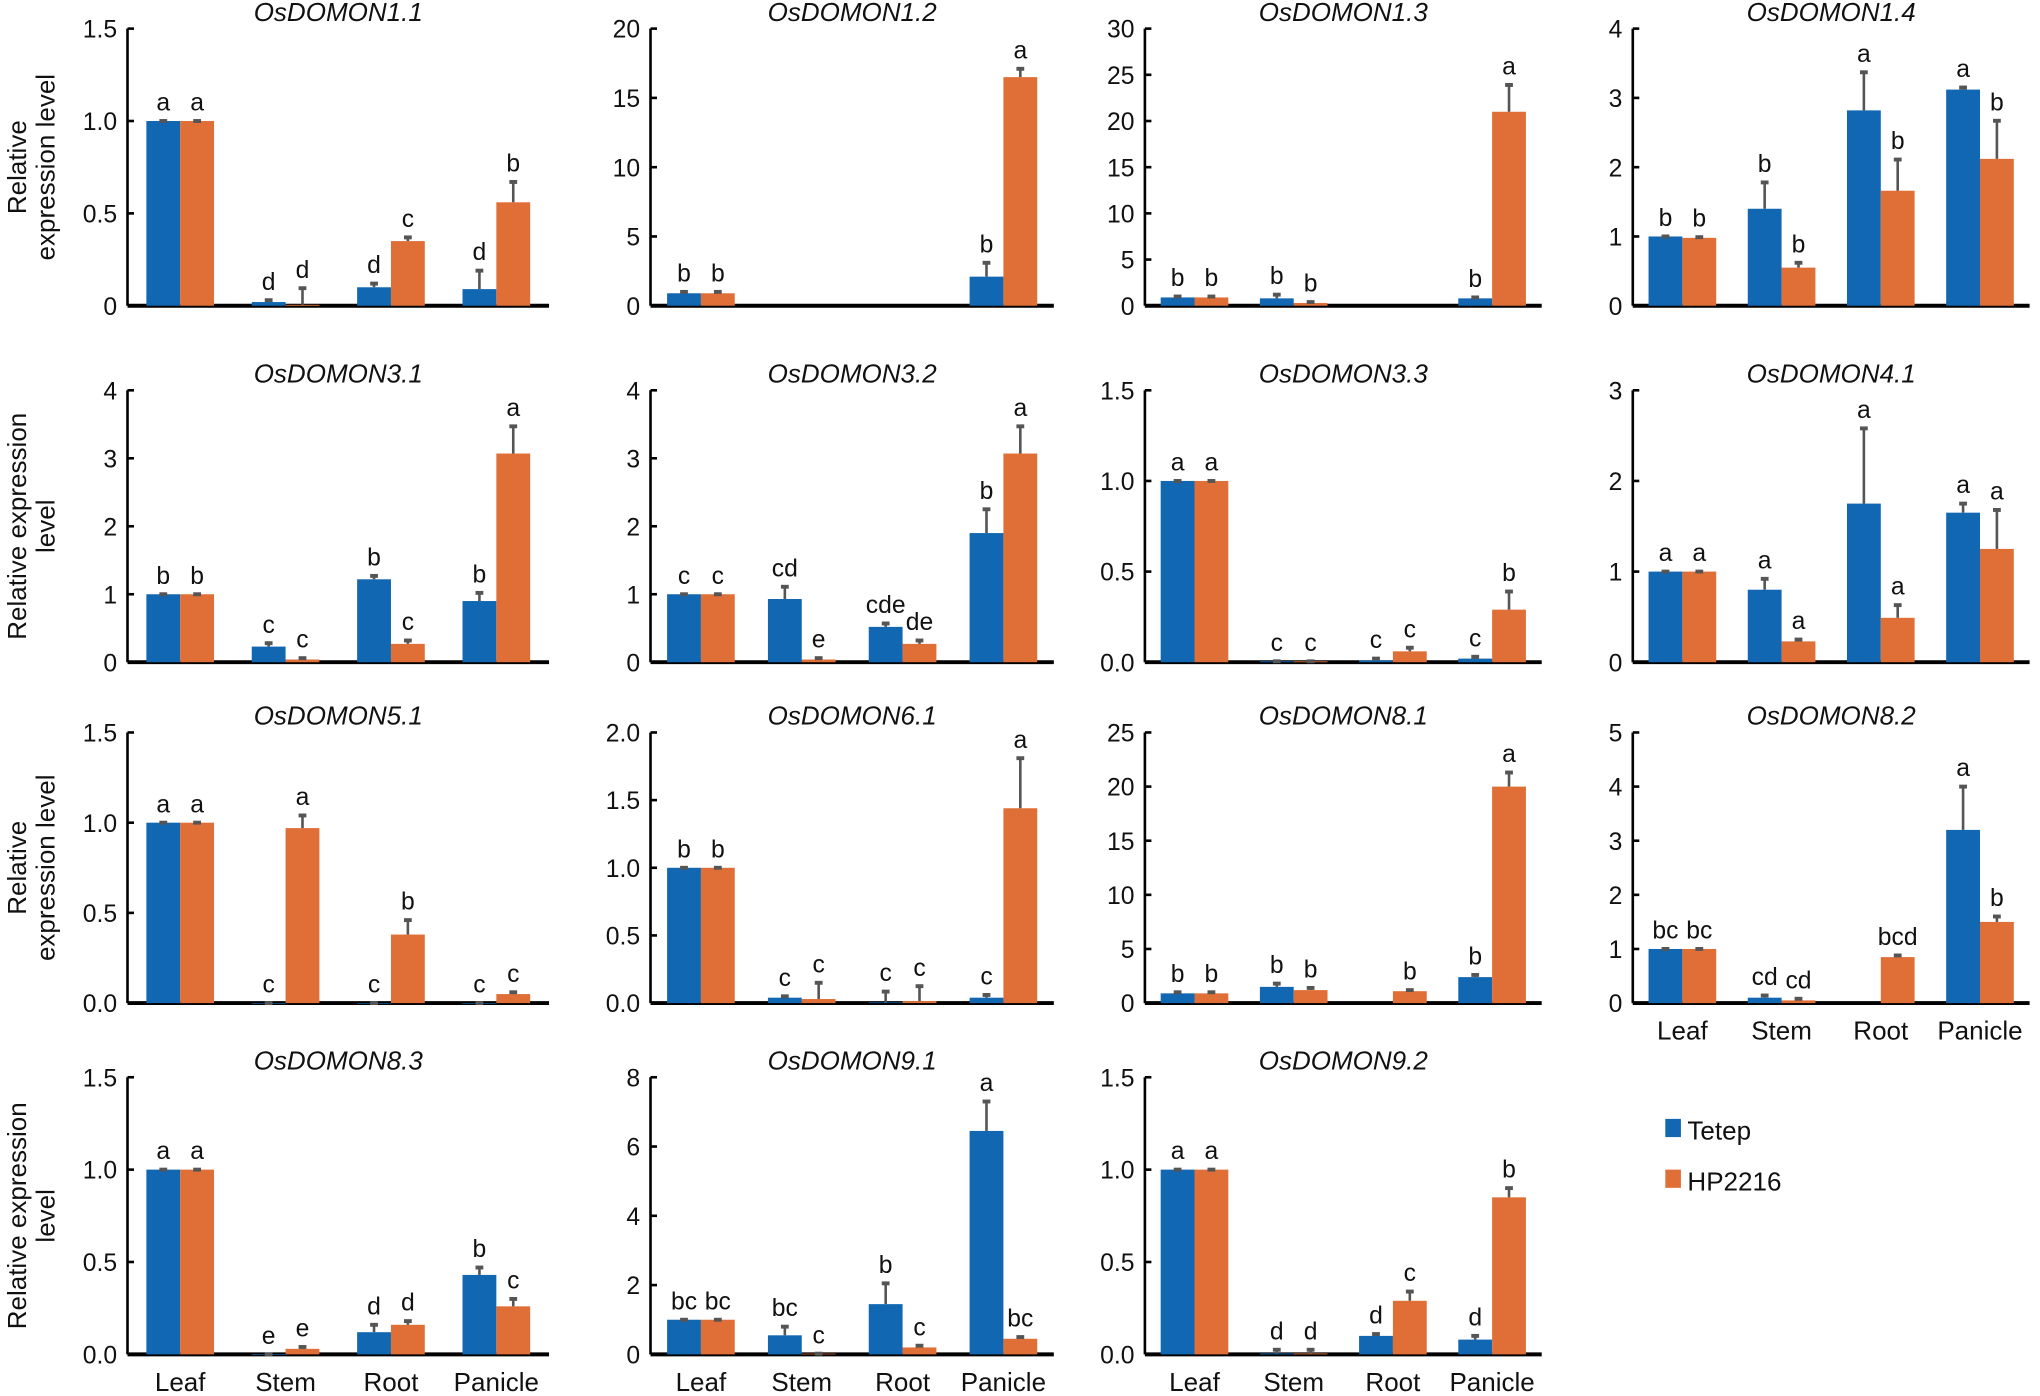  Describe the element at coordinates (1616, 896) in the screenshot. I see `y-tick-label: 2` at that location.